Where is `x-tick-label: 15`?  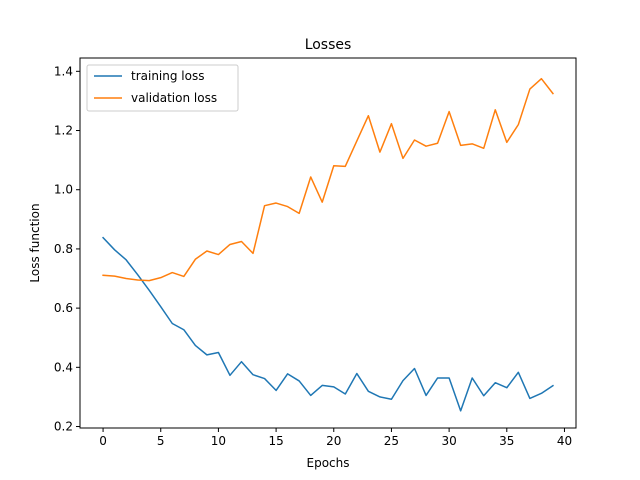
x-tick-label: 15 is located at coordinates (275, 441).